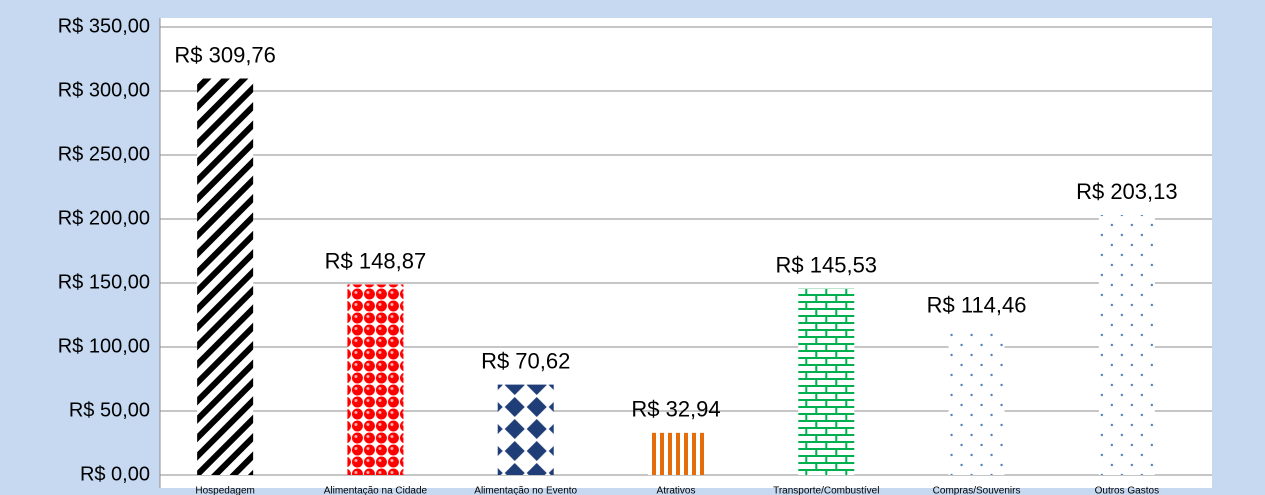  Describe the element at coordinates (224, 490) in the screenshot. I see `x-tick-label: Hospedagem` at that location.